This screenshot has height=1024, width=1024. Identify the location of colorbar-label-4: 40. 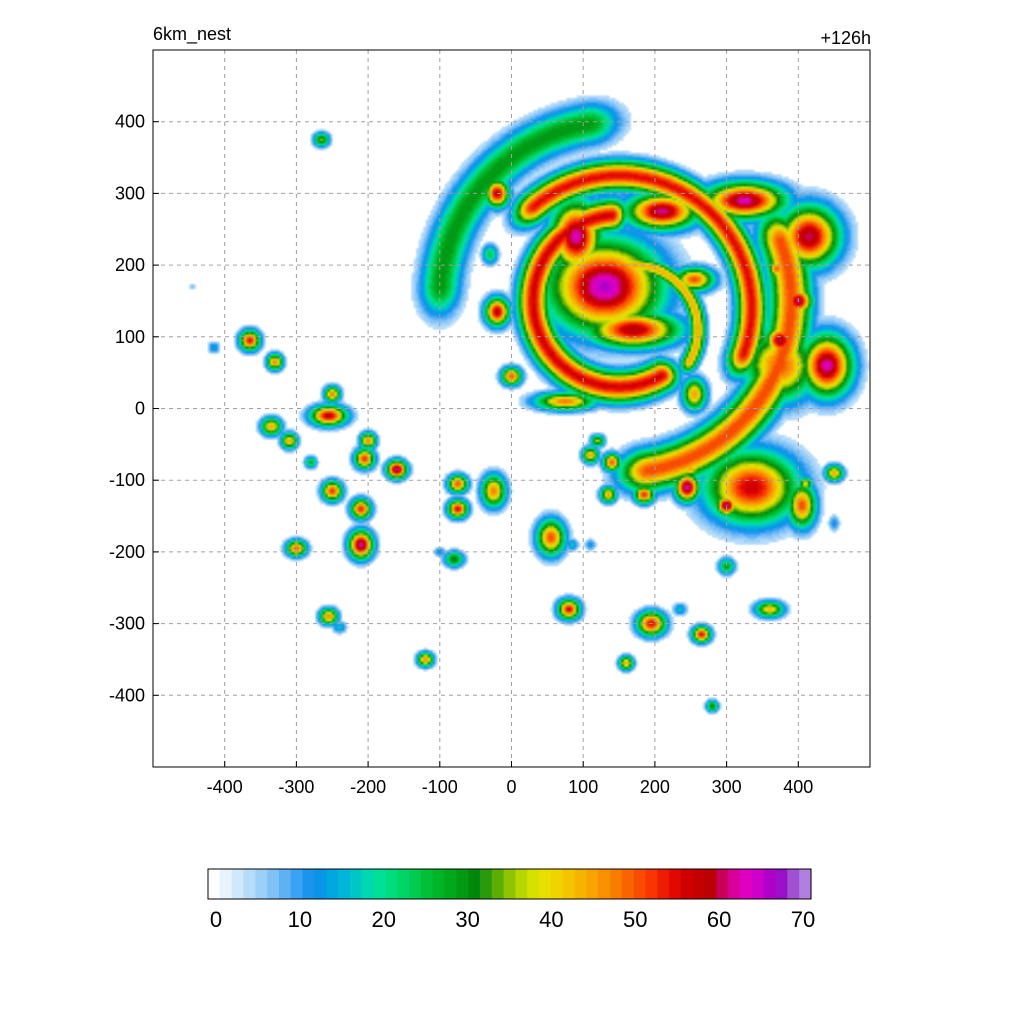
(551, 919).